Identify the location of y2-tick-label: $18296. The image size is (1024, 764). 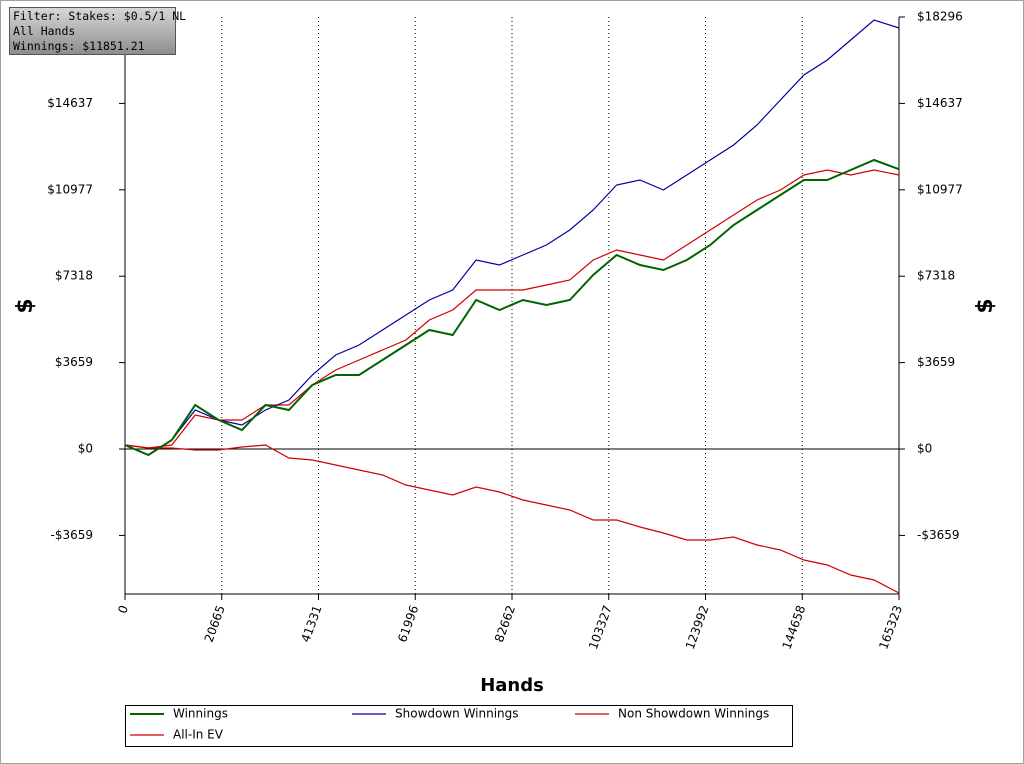
(940, 17).